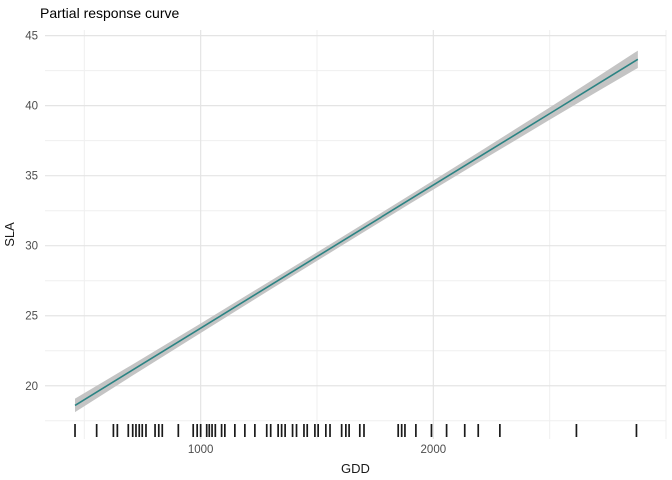 This screenshot has height=480, width=672. What do you see at coordinates (31, 107) in the screenshot?
I see `y-tick-label: 40` at bounding box center [31, 107].